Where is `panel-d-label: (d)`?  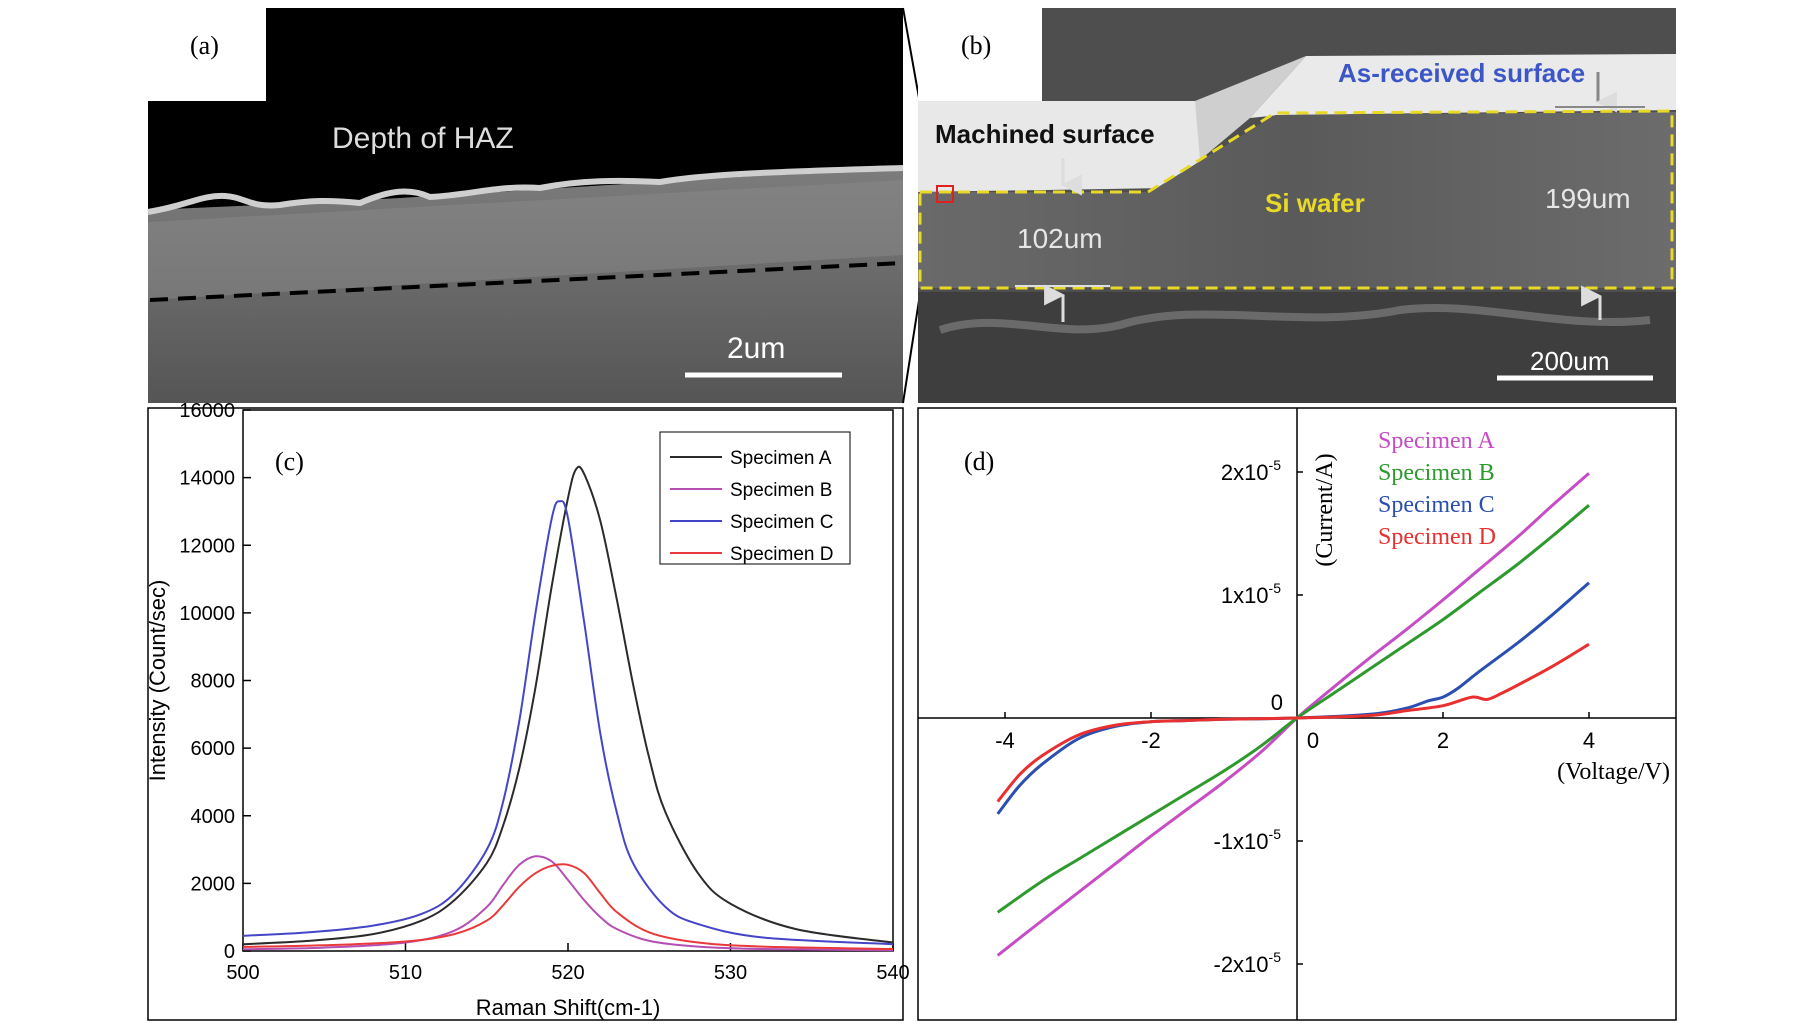
panel-d-label: (d) is located at coordinates (979, 461).